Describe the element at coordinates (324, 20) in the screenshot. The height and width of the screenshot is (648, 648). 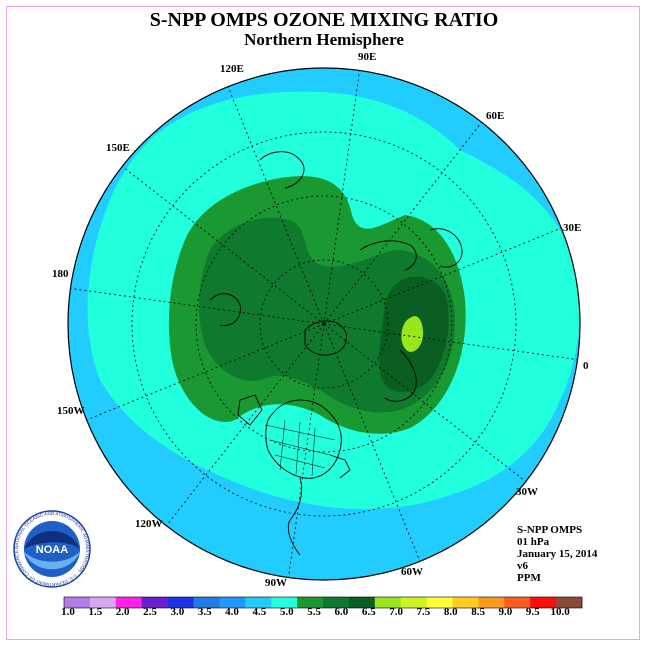
I see `map-title: S-NPP OMPS OZONE MIXING RATIO` at that location.